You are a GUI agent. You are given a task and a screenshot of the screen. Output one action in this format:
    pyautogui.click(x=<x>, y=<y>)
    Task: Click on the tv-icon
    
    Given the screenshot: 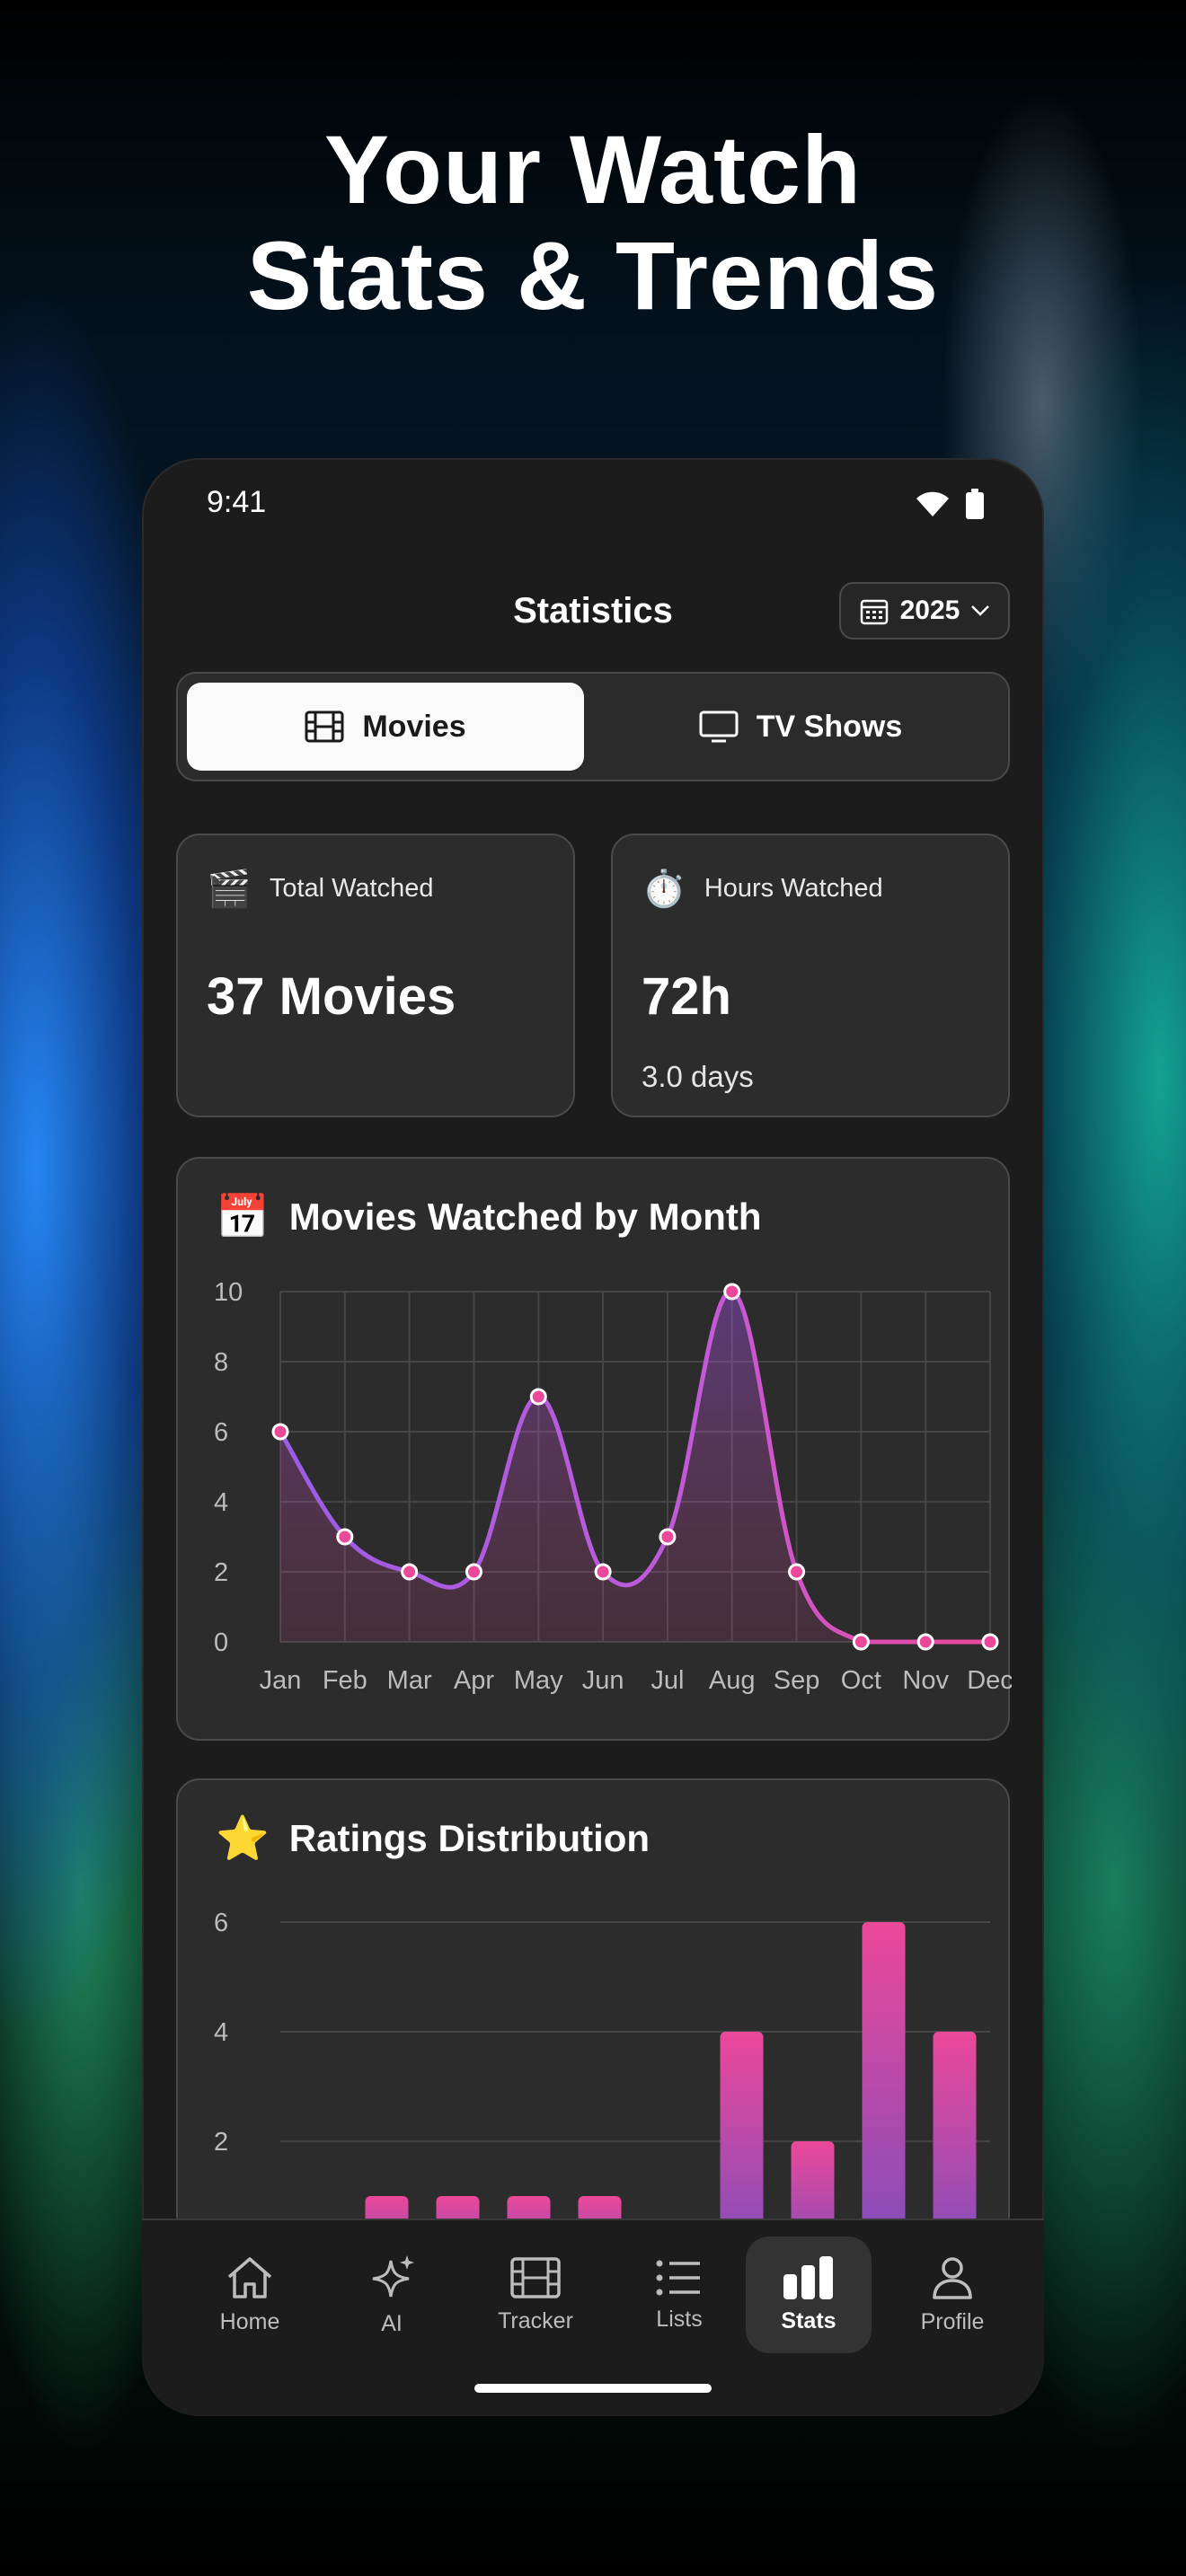 What is the action you would take?
    pyautogui.click(x=719, y=726)
    